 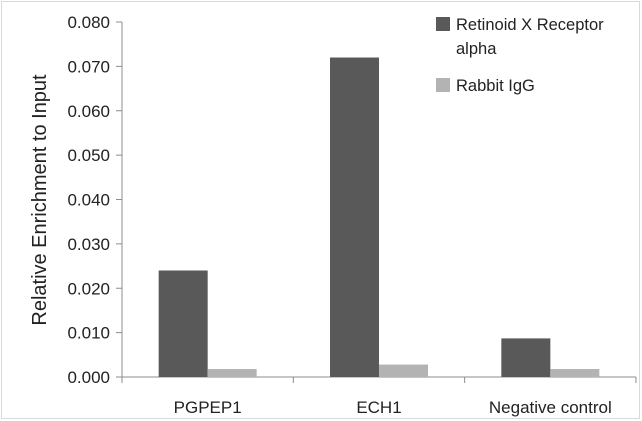 I want to click on legend: Retinoid X Receptor alpha Rabbit IgG, so click(x=520, y=55).